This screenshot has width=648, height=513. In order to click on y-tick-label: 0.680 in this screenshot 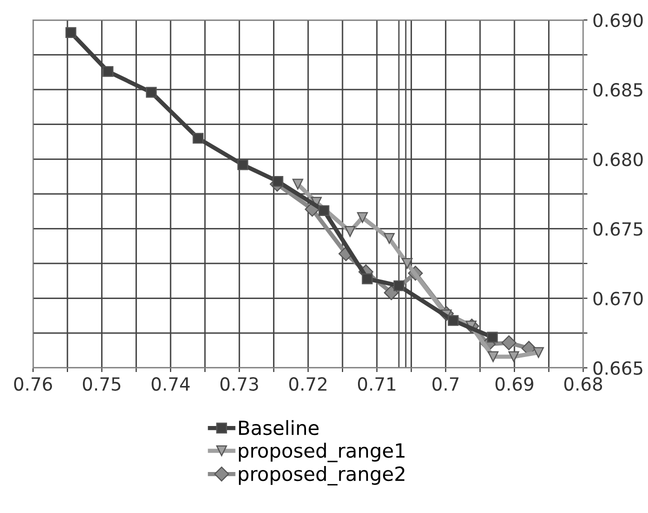, I will do `click(618, 159)`.